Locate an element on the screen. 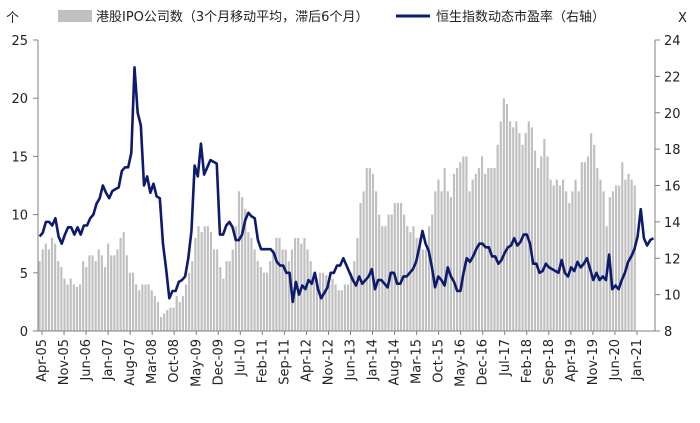 This screenshot has width=700, height=423. x-tick-label: Mar-15 is located at coordinates (417, 361).